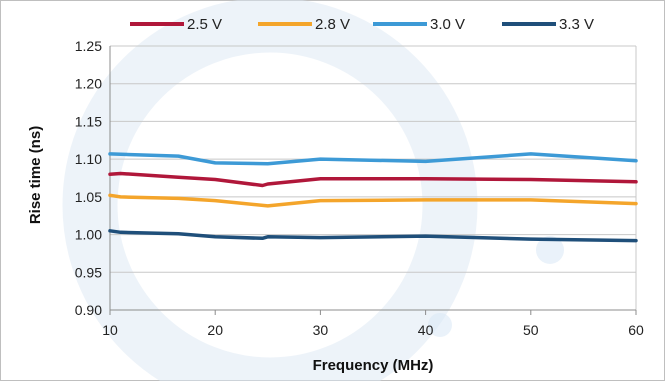 This screenshot has height=381, width=665. I want to click on series-line-3-0-v, so click(373, 159).